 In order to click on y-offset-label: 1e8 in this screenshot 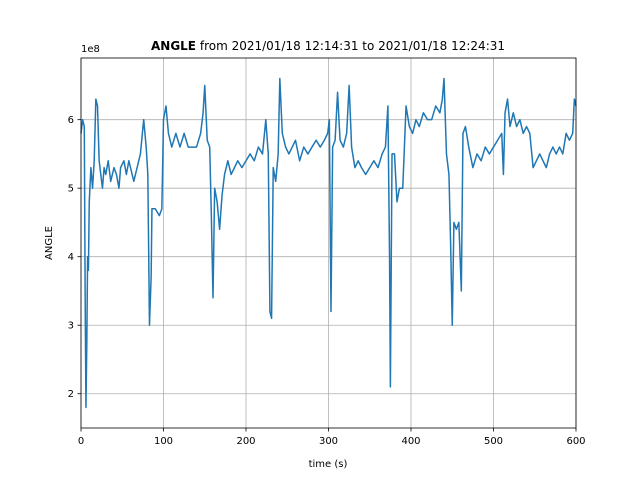, I will do `click(90, 49)`.